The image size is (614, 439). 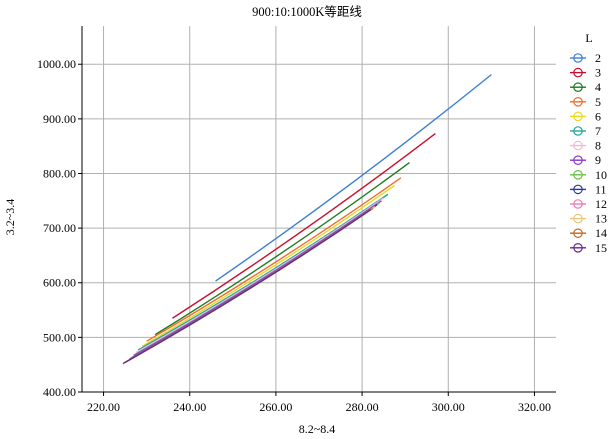 I want to click on legend-label-7: 7, so click(x=598, y=131).